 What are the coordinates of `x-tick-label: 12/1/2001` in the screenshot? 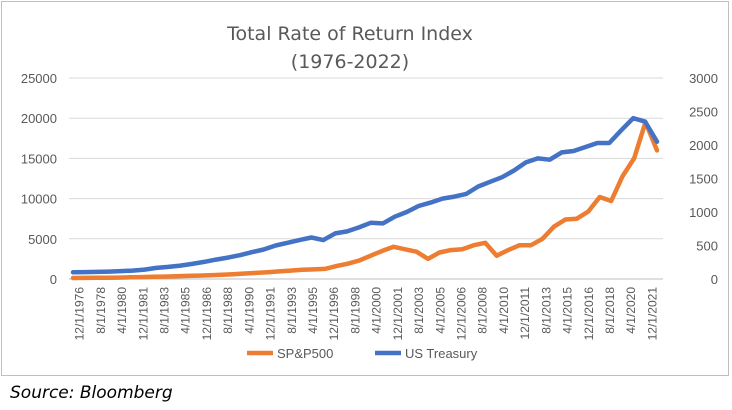 It's located at (398, 314).